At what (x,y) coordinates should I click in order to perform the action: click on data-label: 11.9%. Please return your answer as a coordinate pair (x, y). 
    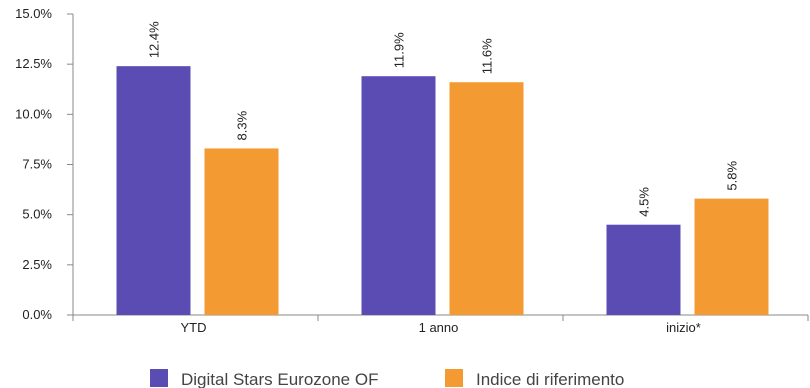
    Looking at the image, I should click on (399, 50).